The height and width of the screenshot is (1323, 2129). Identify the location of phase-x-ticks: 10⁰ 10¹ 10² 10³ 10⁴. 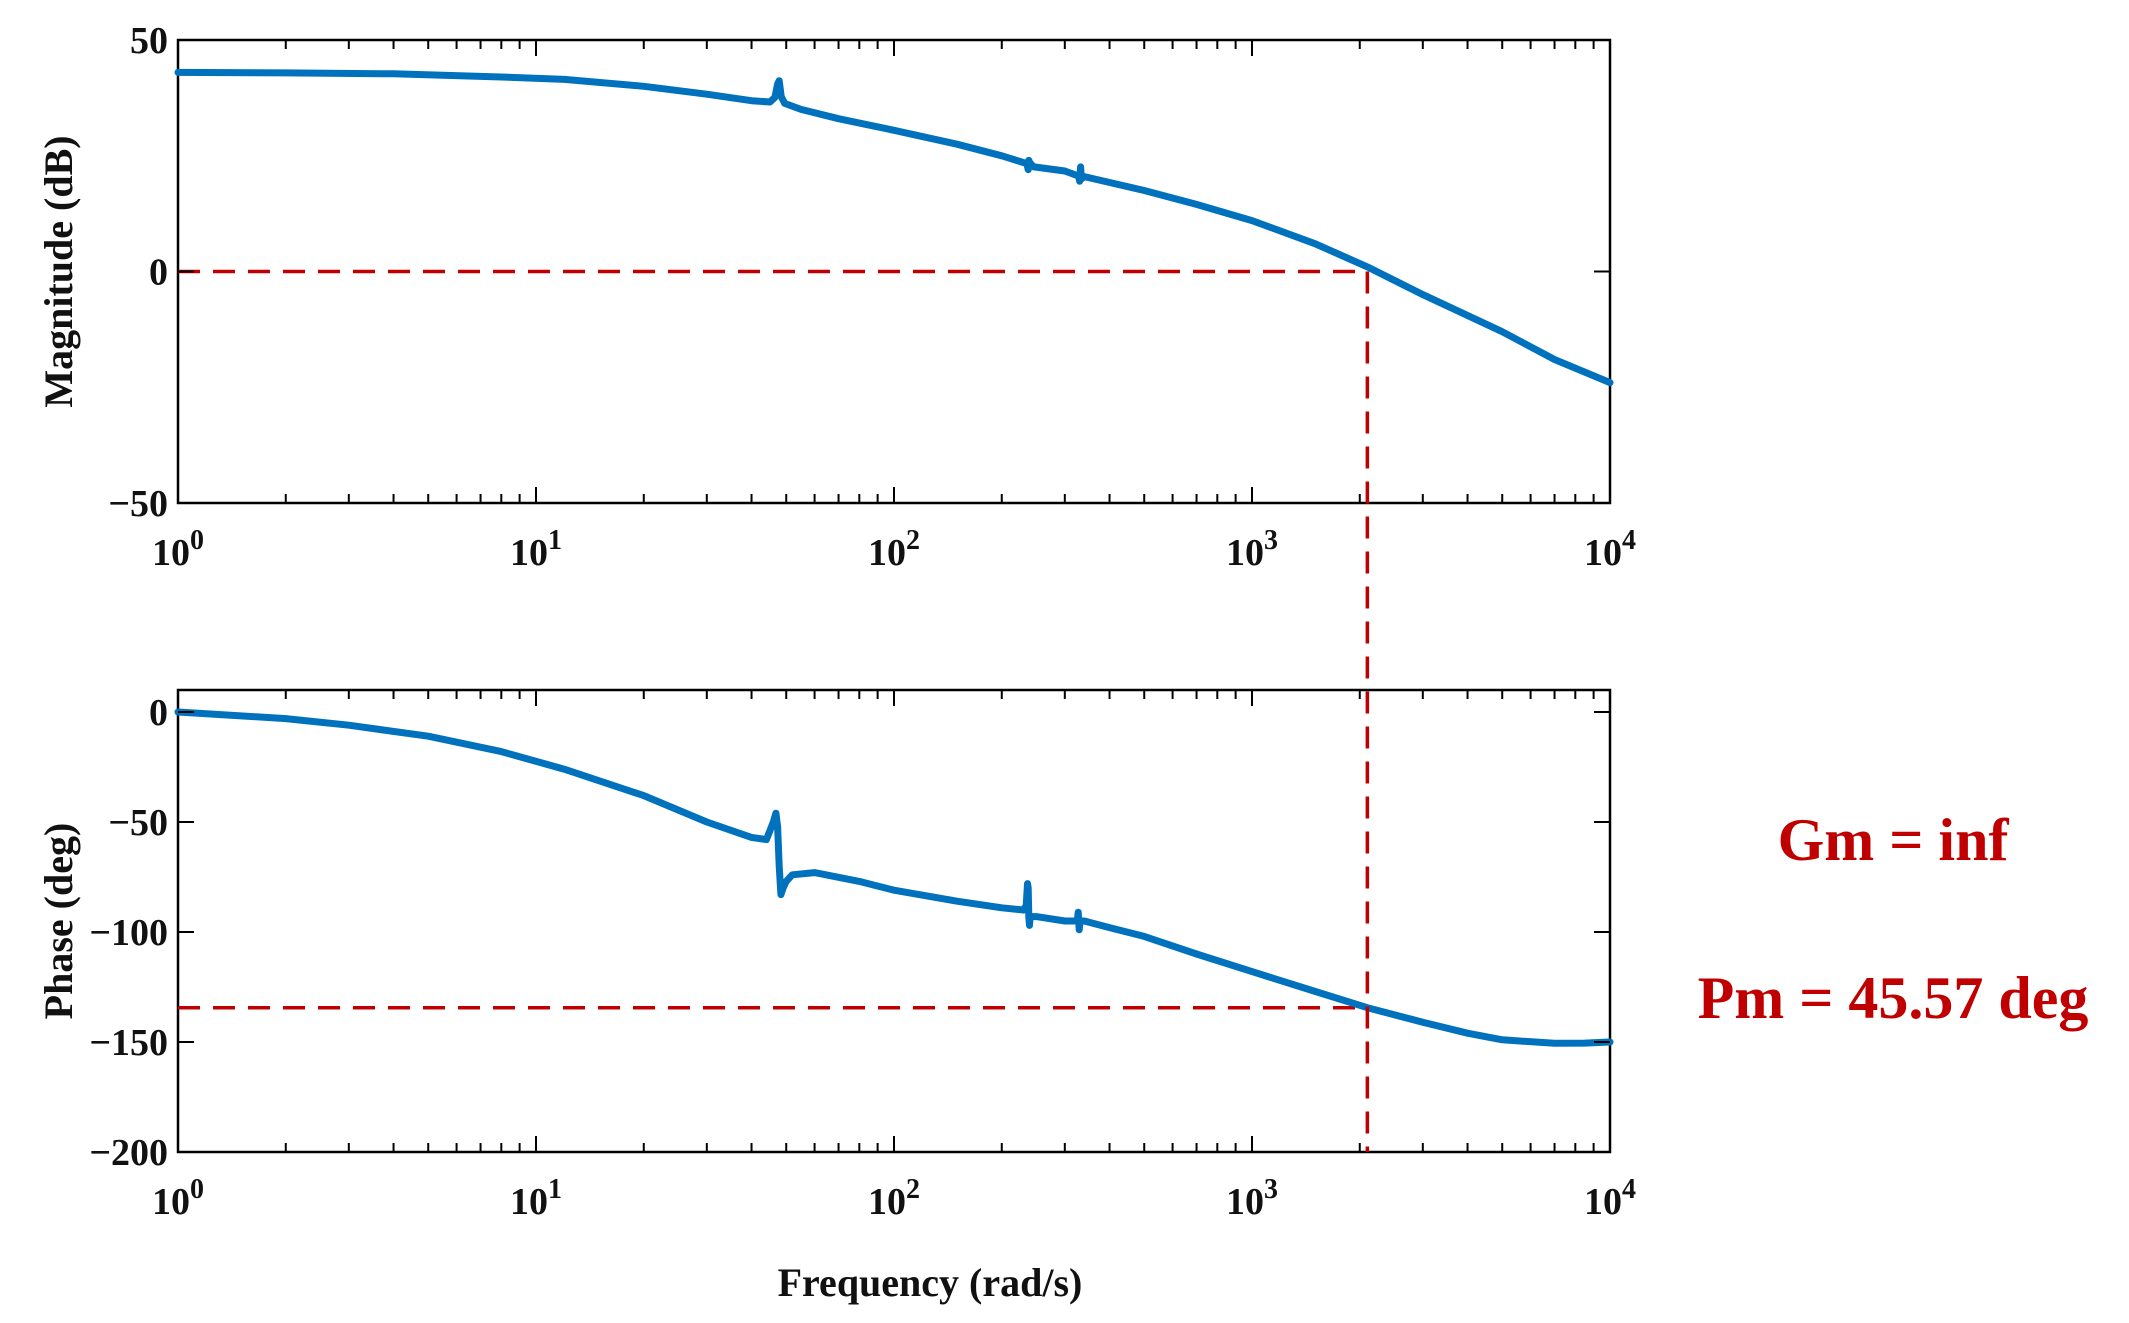
(894, 1198).